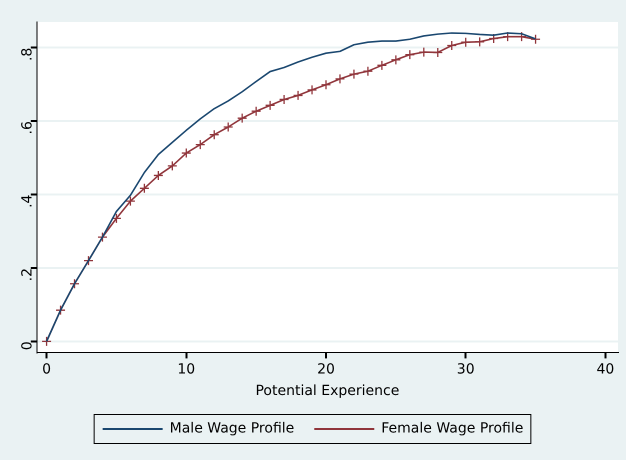 The width and height of the screenshot is (626, 460). What do you see at coordinates (27, 55) in the screenshot?
I see `y-tick-label: .8` at bounding box center [27, 55].